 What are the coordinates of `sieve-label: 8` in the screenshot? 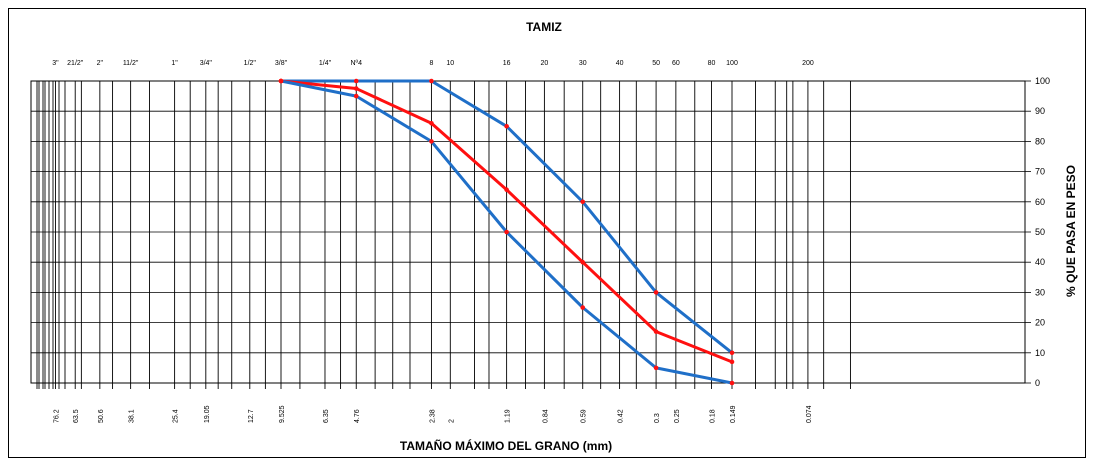 It's located at (431, 63).